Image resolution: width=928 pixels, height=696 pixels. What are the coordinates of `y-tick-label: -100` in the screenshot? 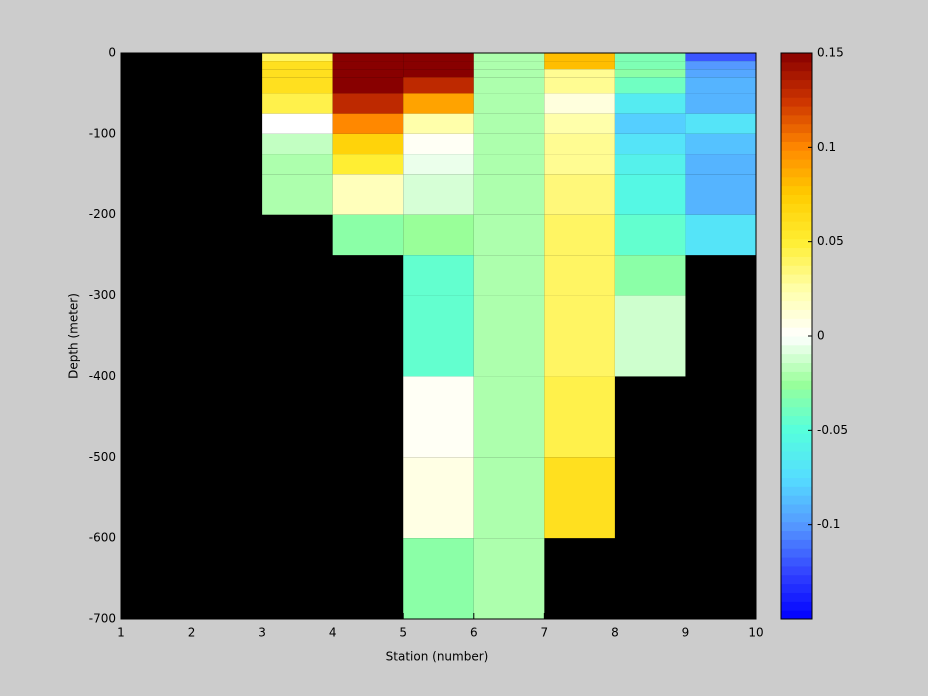 It's located at (102, 133).